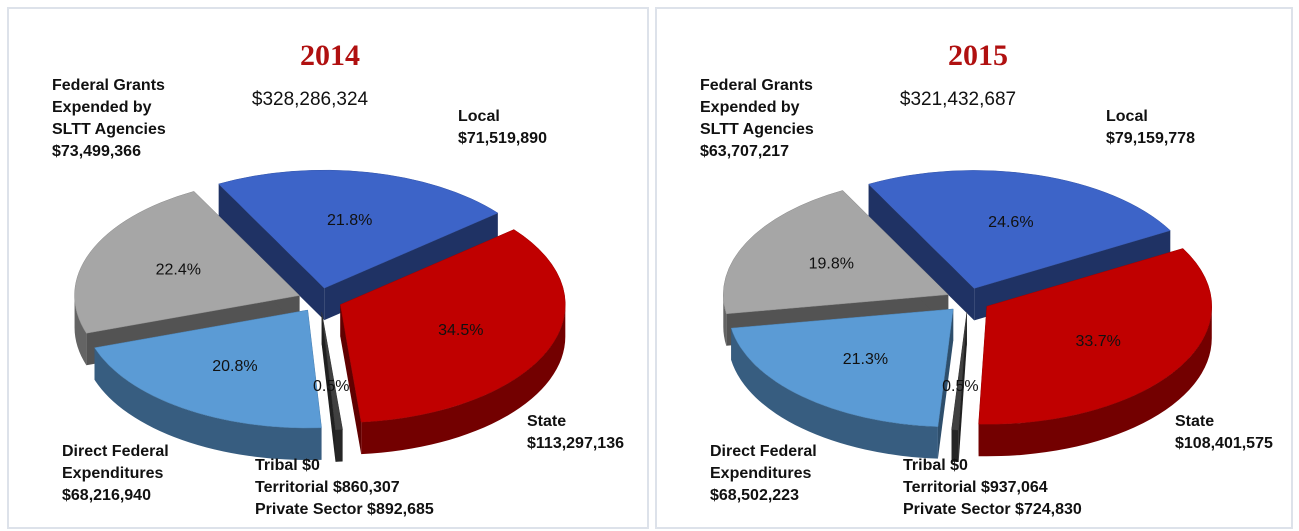 The width and height of the screenshot is (1299, 531). What do you see at coordinates (978, 55) in the screenshot?
I see `chart-title: 2015` at bounding box center [978, 55].